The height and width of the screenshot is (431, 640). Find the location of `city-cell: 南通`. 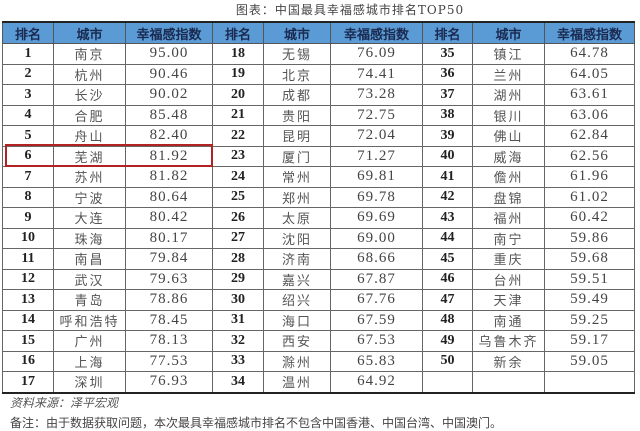

city-cell: 南通 is located at coordinates (508, 320).